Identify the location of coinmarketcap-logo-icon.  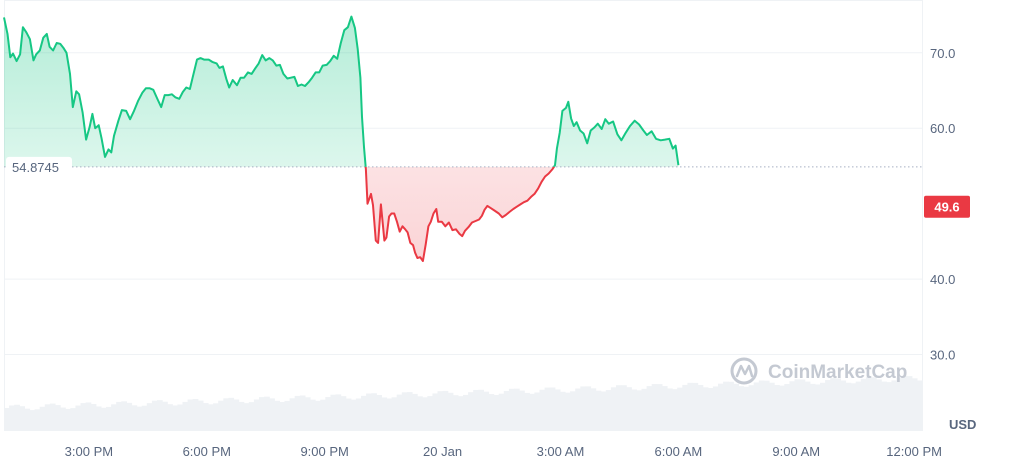
(744, 371).